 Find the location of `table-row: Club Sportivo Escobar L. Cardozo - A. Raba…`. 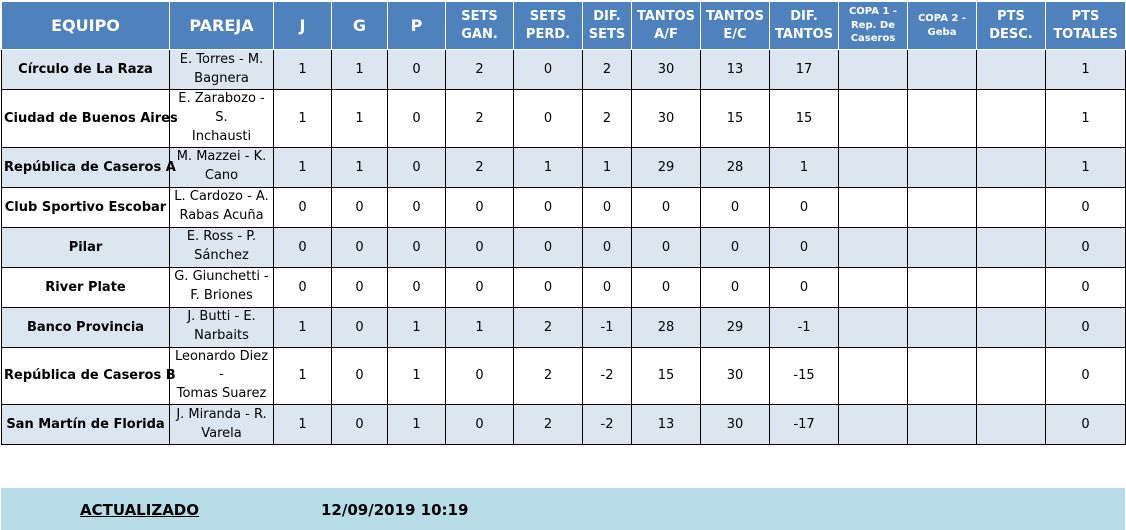

table-row: Club Sportivo Escobar L. Cardozo - A. Raba… is located at coordinates (563, 207).